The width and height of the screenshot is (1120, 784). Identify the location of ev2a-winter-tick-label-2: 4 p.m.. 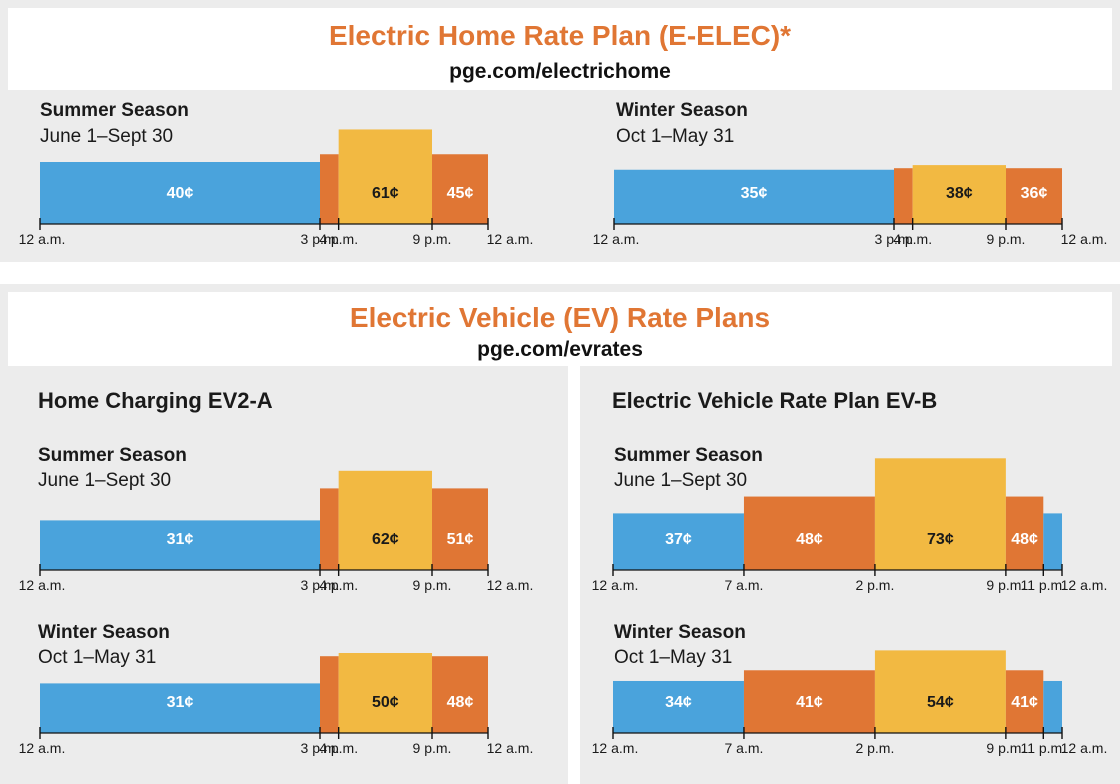
(338, 748).